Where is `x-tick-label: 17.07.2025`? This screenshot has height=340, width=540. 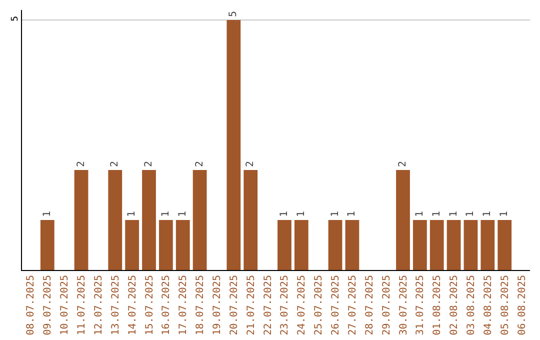
x-tick-label: 17.07.2025 is located at coordinates (184, 305).